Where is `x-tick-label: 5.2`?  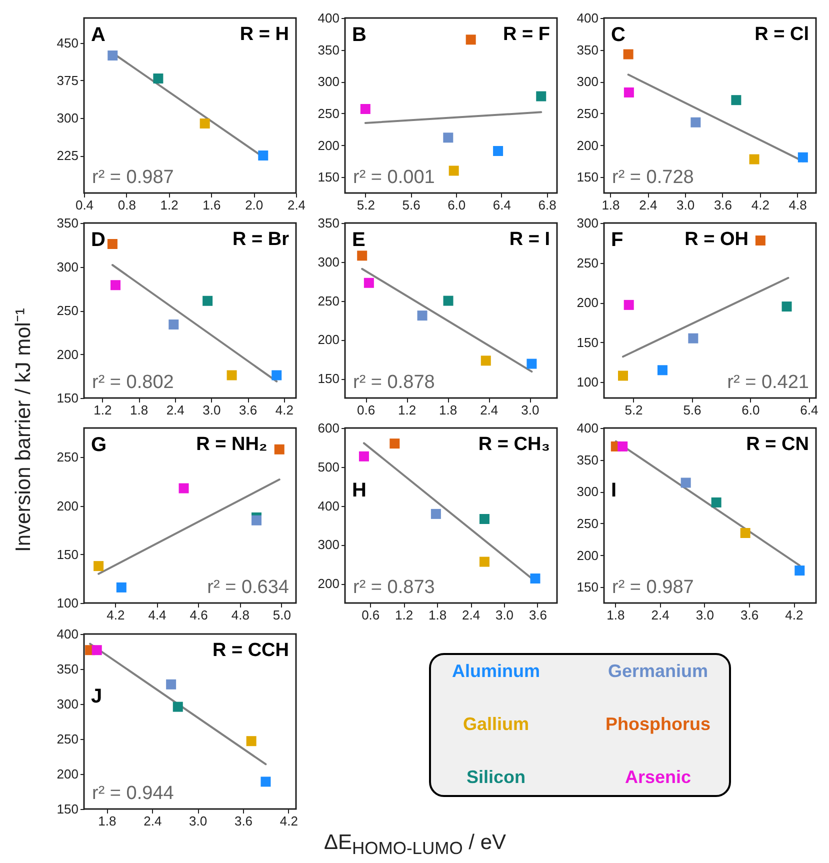
x-tick-label: 5.2 is located at coordinates (365, 205).